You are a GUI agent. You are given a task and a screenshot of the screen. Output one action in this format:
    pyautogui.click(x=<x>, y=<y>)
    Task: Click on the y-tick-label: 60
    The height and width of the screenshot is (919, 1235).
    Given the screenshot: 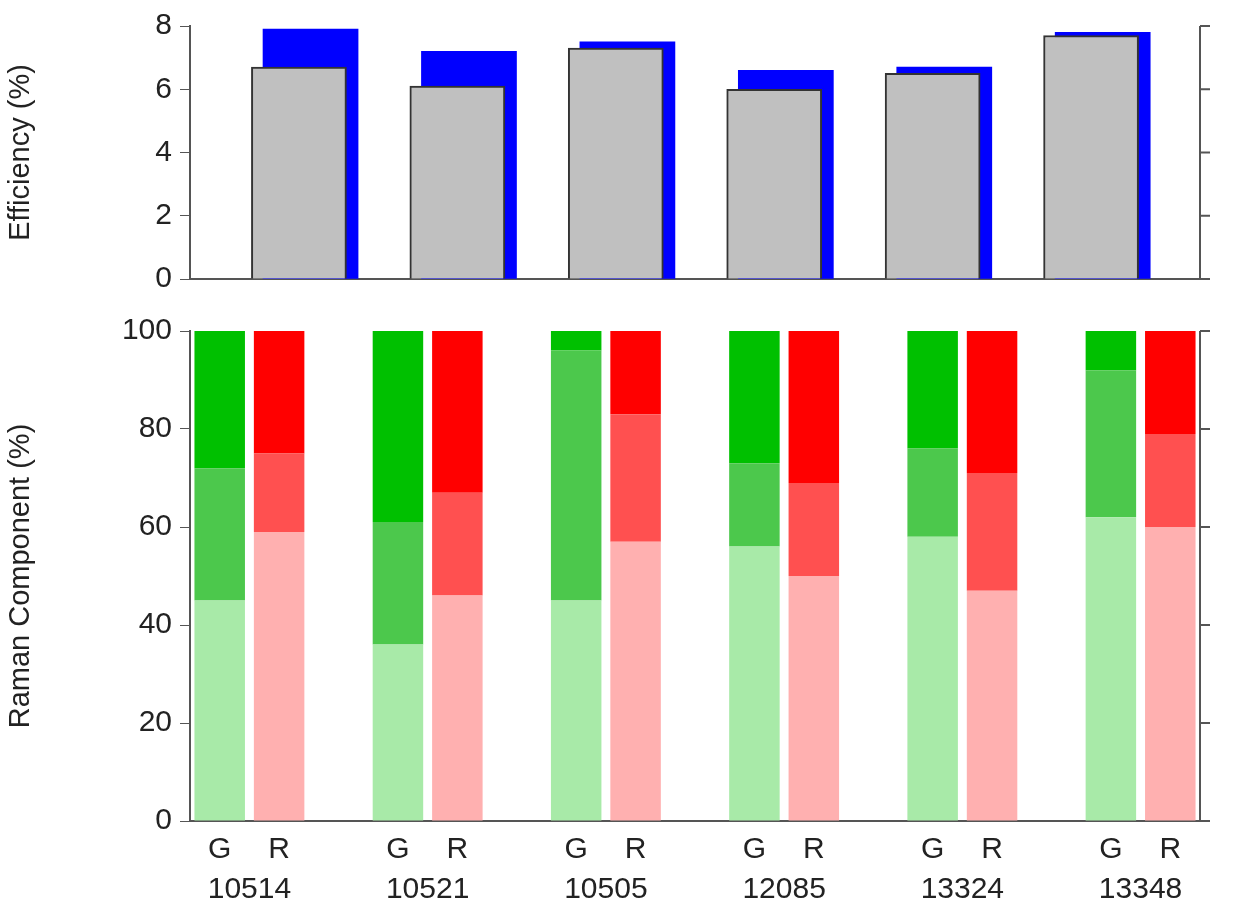 What is the action you would take?
    pyautogui.click(x=155, y=525)
    